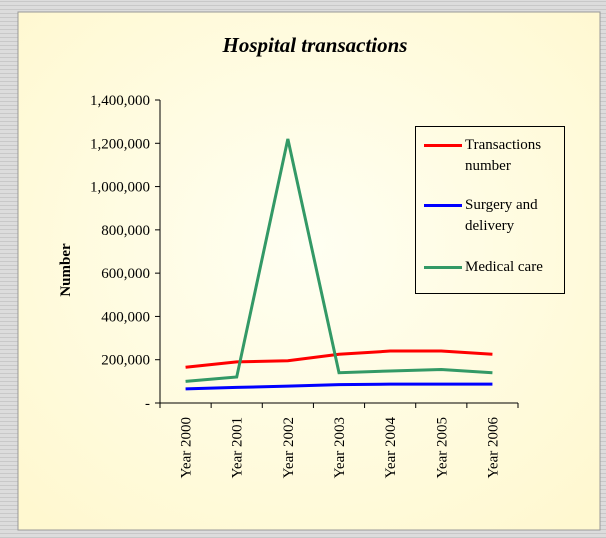  What do you see at coordinates (66, 270) in the screenshot?
I see `y-axis-label: Number` at bounding box center [66, 270].